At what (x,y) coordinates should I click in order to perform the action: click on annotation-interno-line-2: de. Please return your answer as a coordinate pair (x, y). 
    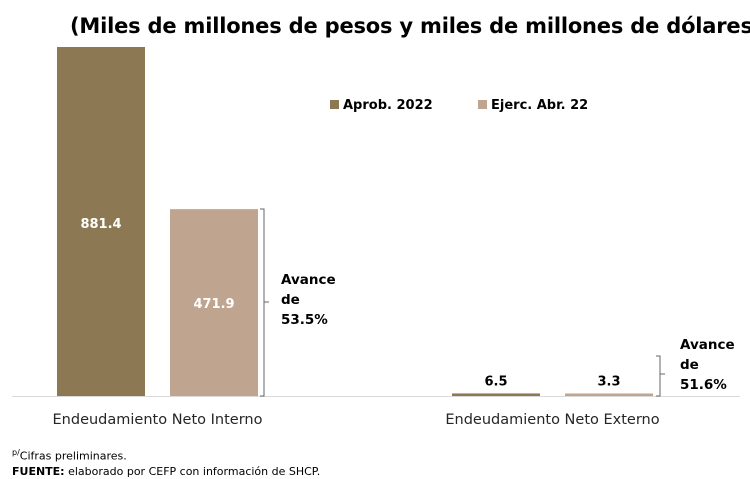
    Looking at the image, I should click on (290, 300).